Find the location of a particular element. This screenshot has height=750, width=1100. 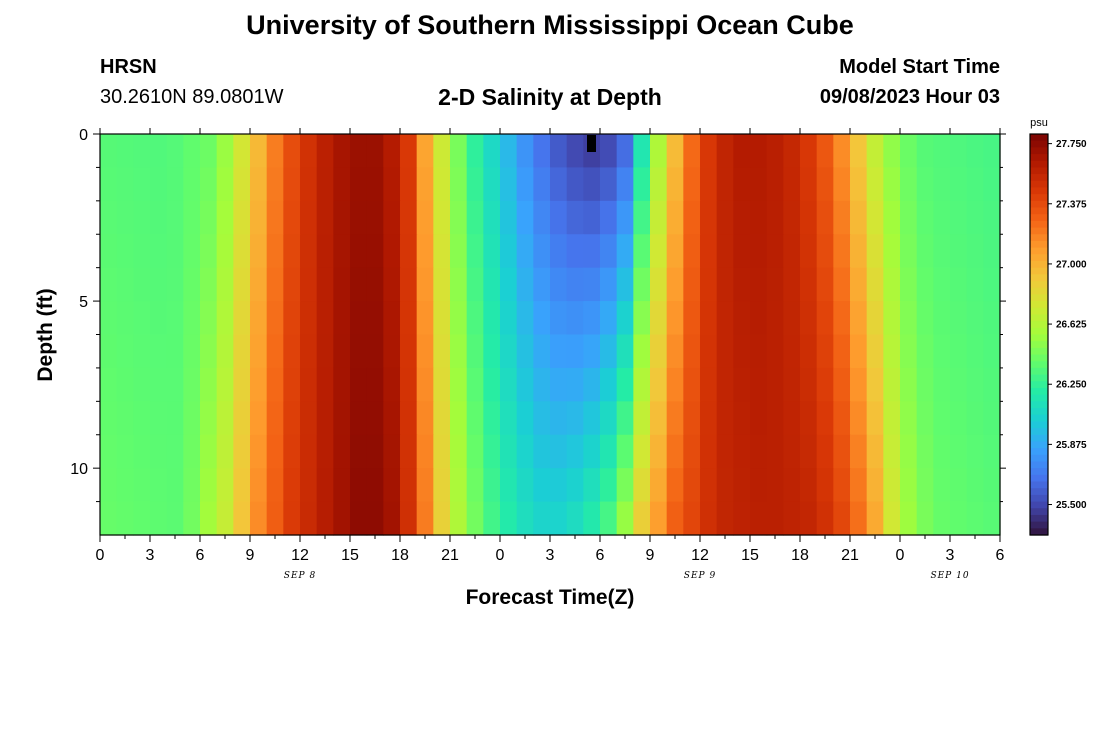

y-axis-label: Depth (ft) is located at coordinates (45, 334).